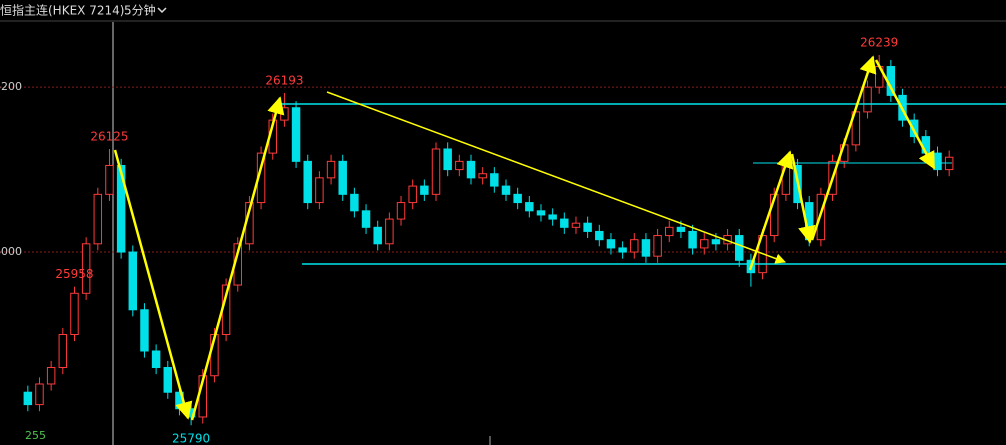  Describe the element at coordinates (35, 435) in the screenshot. I see `corner-label: 255` at that location.